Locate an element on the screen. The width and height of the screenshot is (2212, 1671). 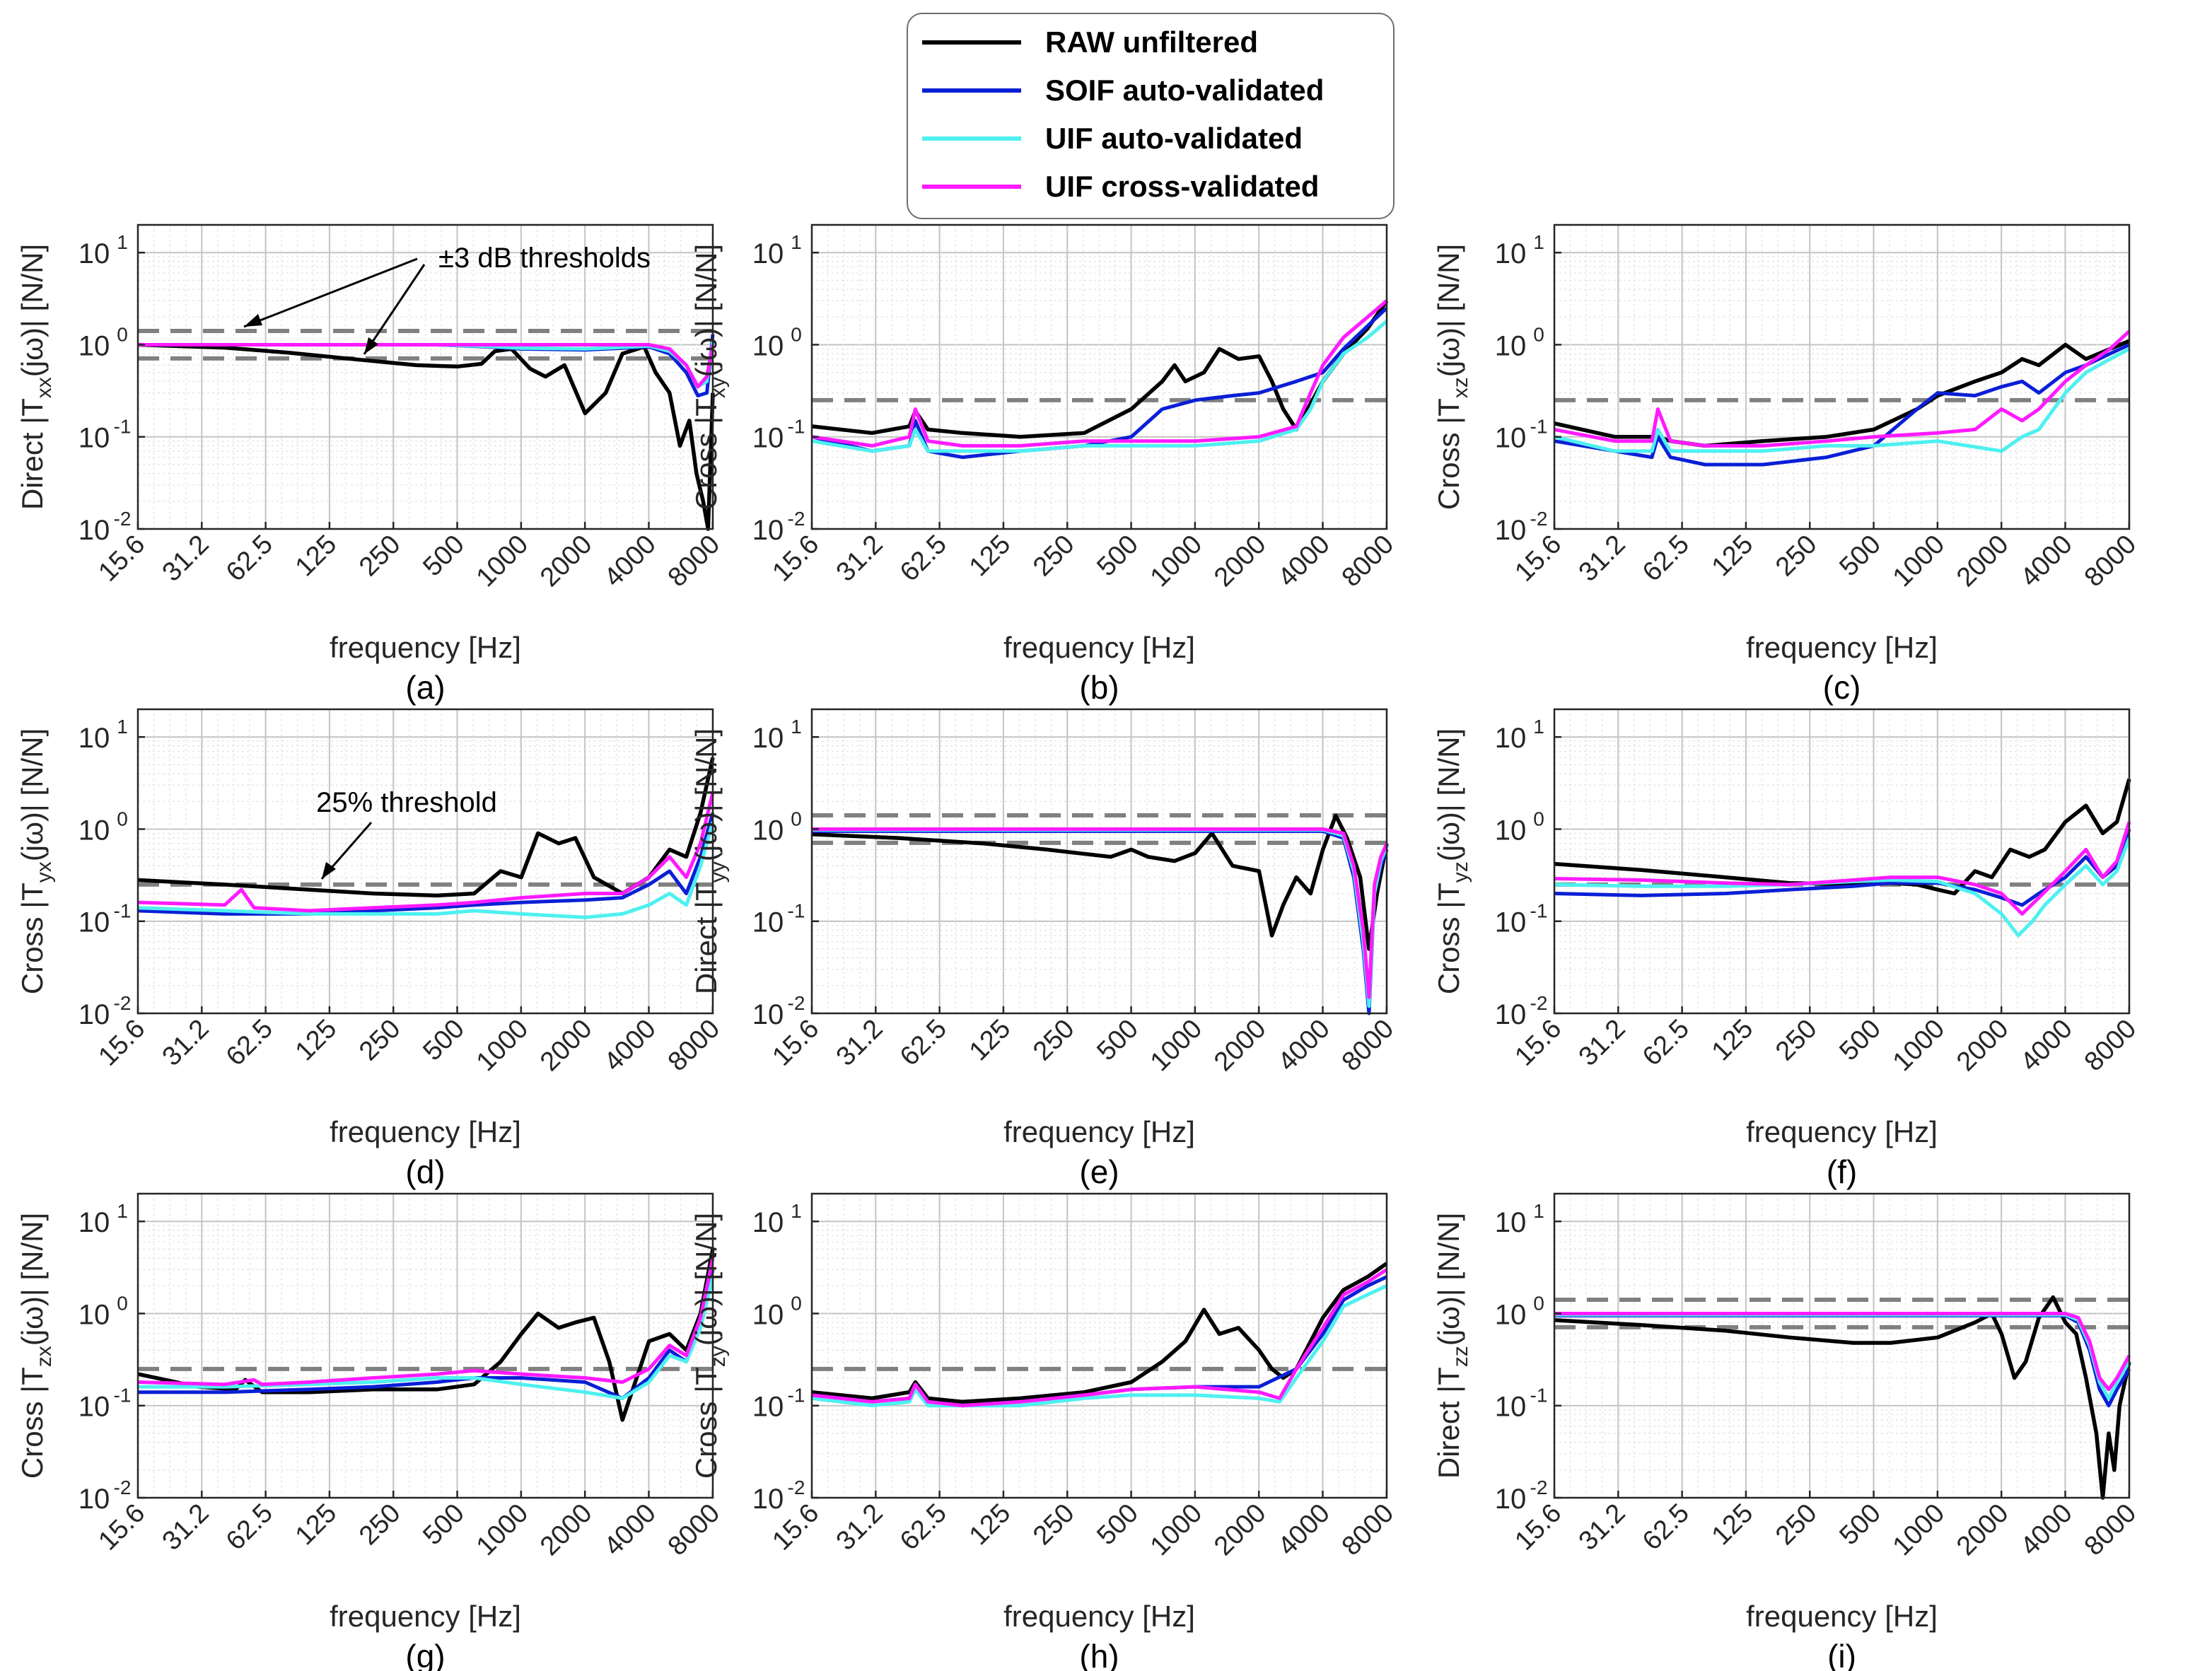
y-axis-label-subscript: yy is located at coordinates (718, 872).